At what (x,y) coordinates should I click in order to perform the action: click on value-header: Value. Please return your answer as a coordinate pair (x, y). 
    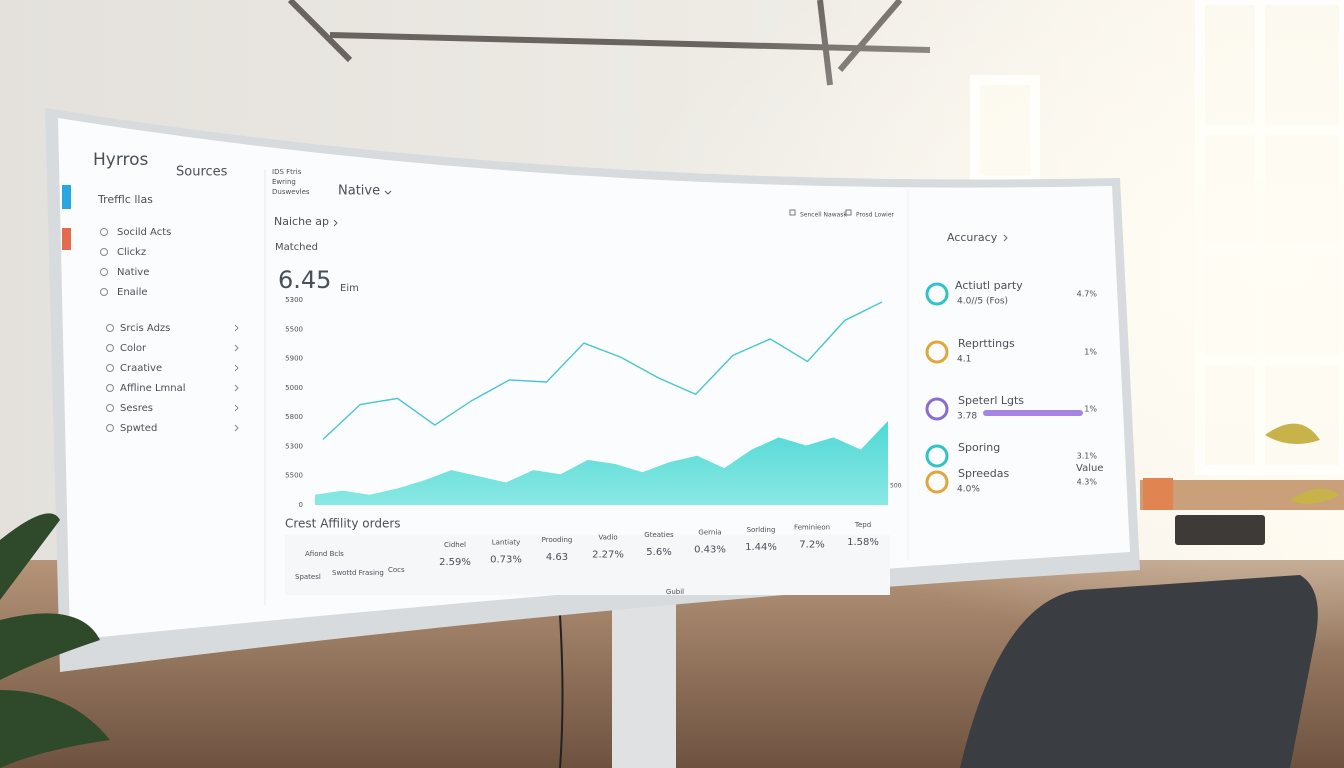
    Looking at the image, I should click on (1089, 468).